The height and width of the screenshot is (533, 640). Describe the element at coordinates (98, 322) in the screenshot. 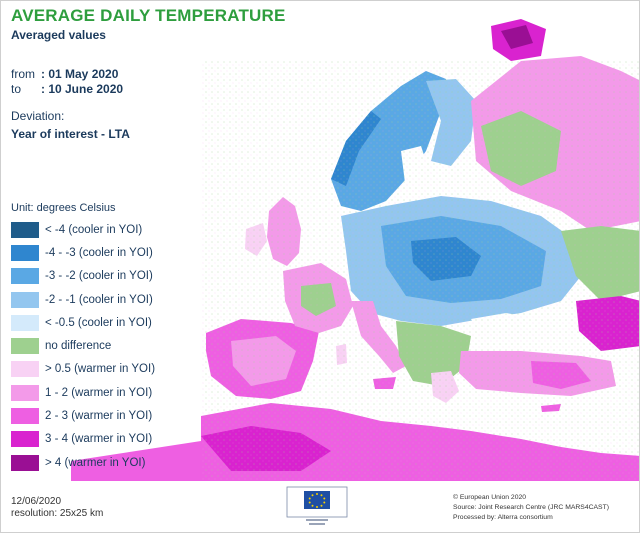

I see `legend-label: < -0.5 (cooler in YOI)` at that location.